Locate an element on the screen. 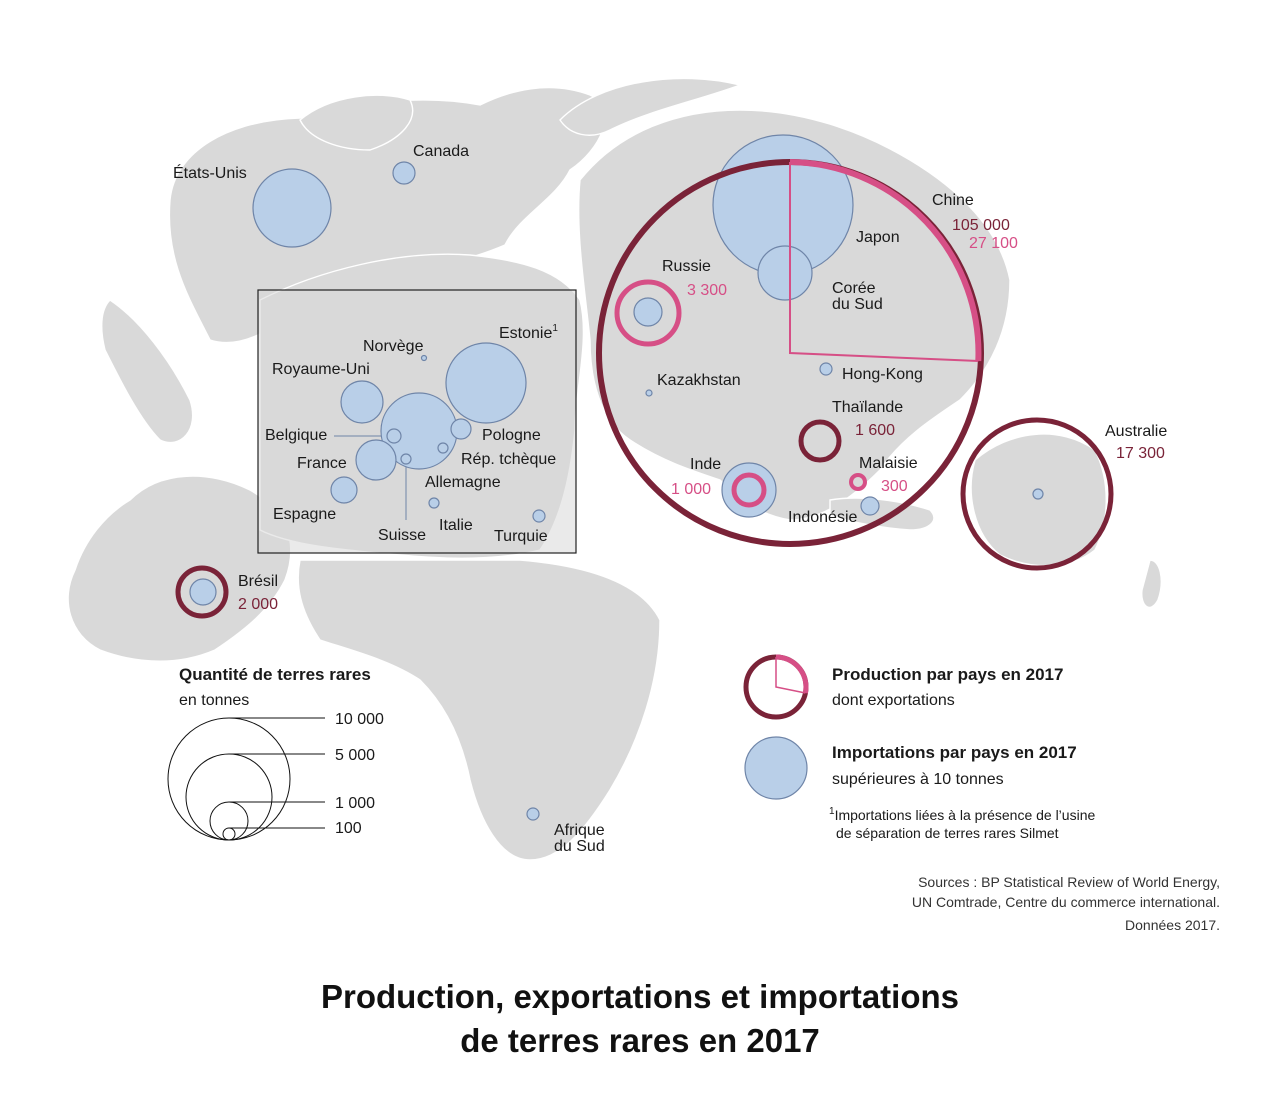 This screenshot has width=1280, height=1120. exports-ring-inde is located at coordinates (749, 490).